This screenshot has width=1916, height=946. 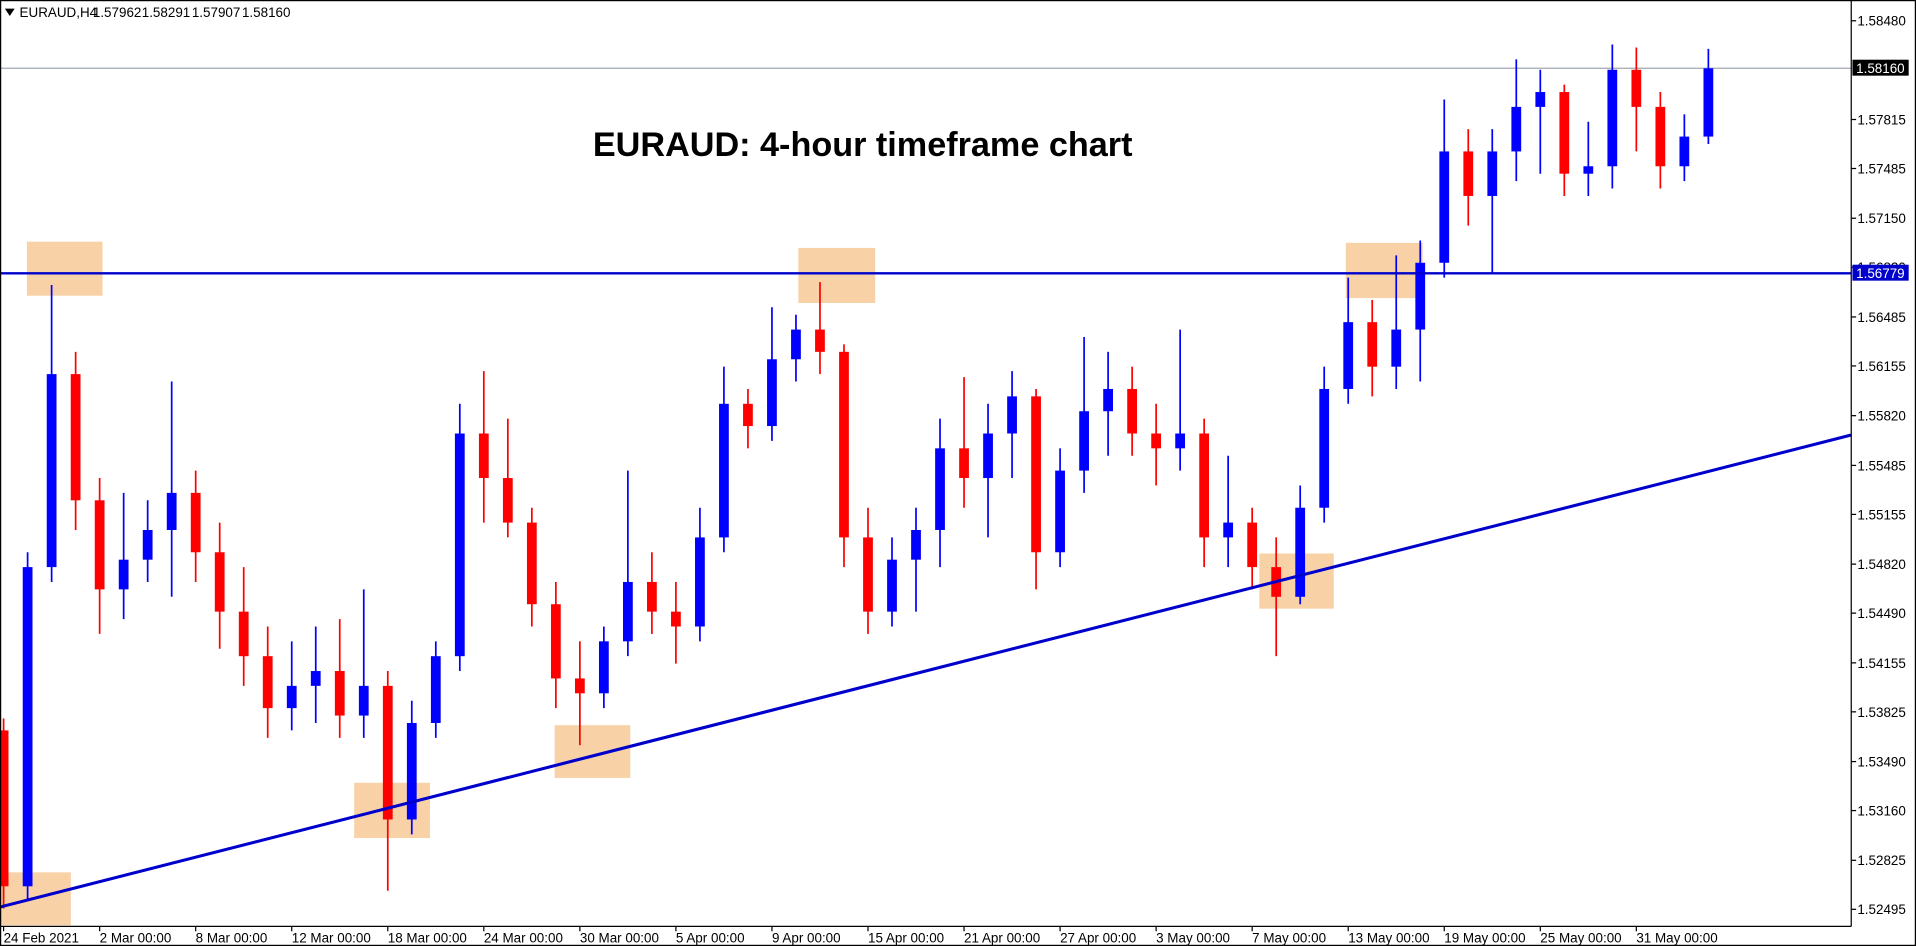 I want to click on x-tick-label: 8 Mar 00:00, so click(x=232, y=937).